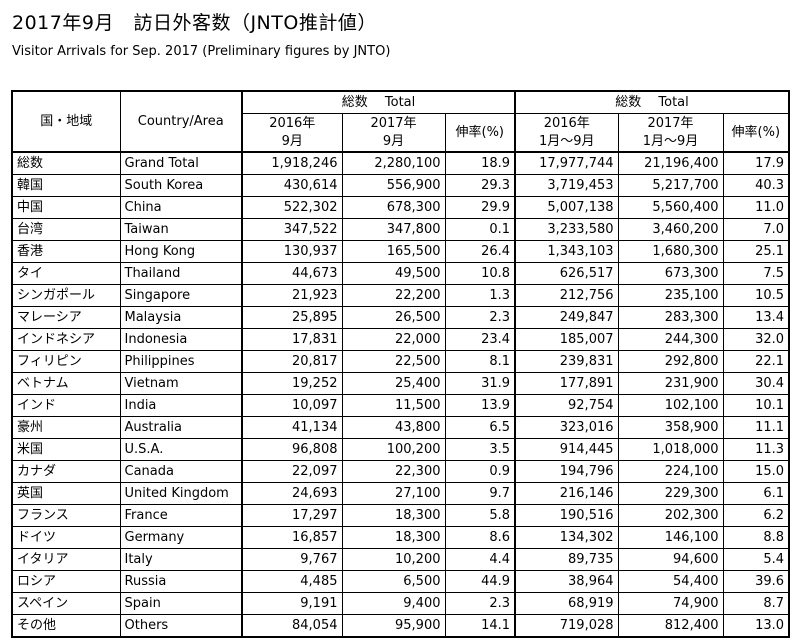  I want to click on cell-growth-cumulative: 13.4, so click(756, 317).